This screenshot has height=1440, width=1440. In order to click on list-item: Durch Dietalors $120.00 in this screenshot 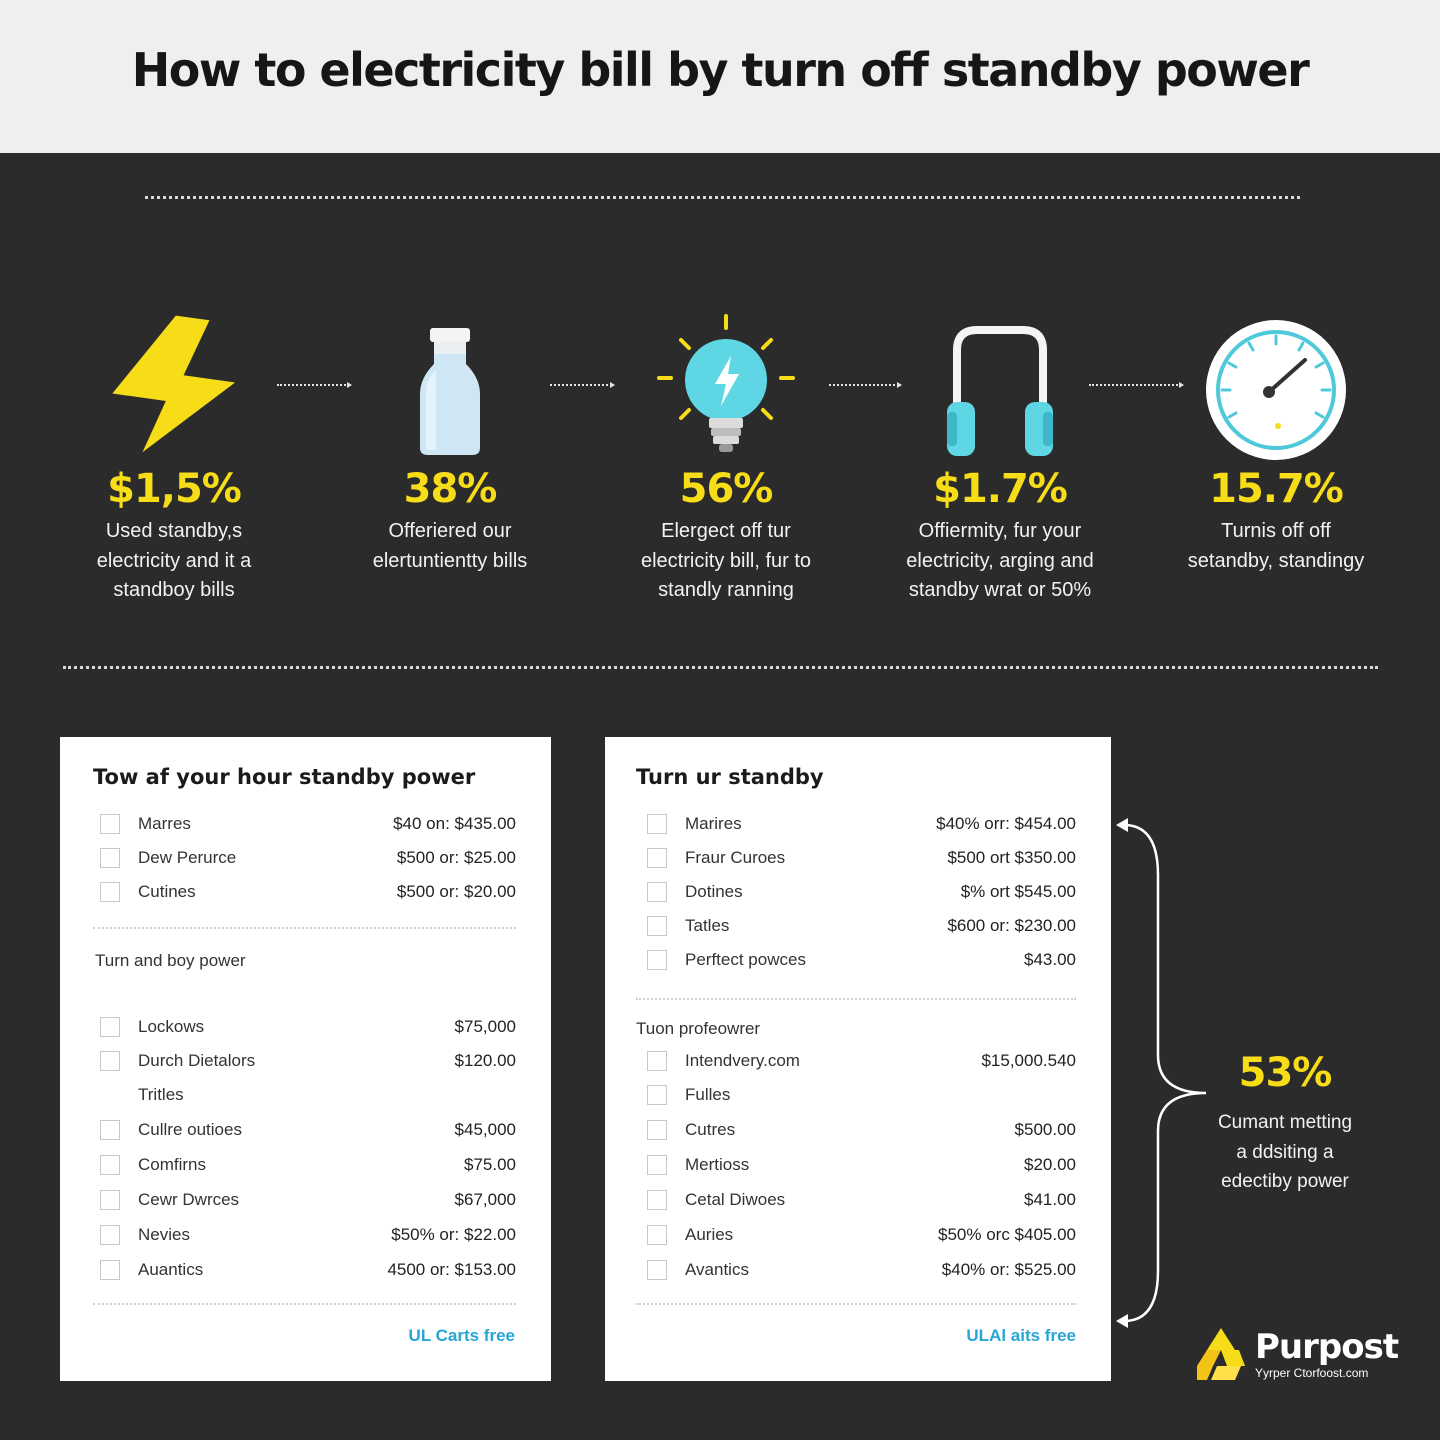, I will do `click(308, 1061)`.